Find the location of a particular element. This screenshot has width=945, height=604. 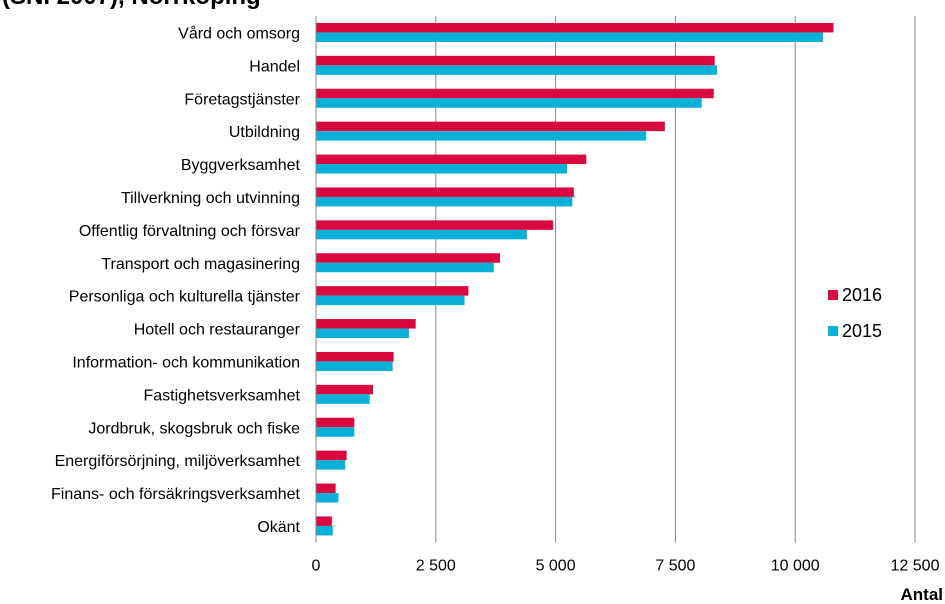

legend-label-2016: 2016 is located at coordinates (862, 295).